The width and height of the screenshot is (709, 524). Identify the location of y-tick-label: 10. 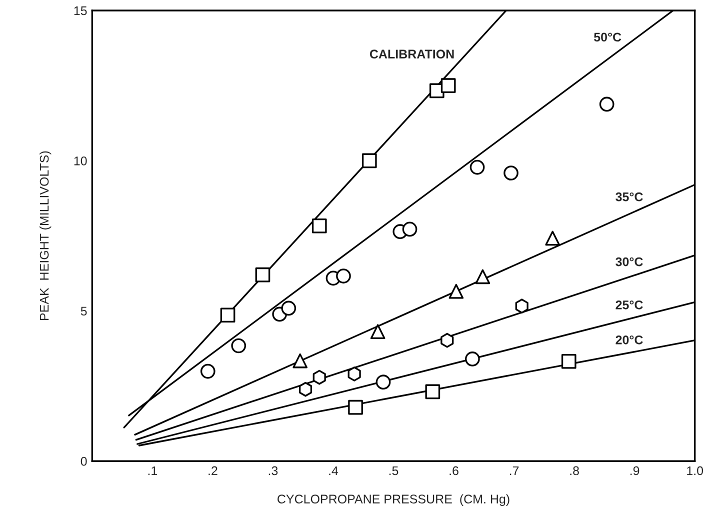
(80, 161).